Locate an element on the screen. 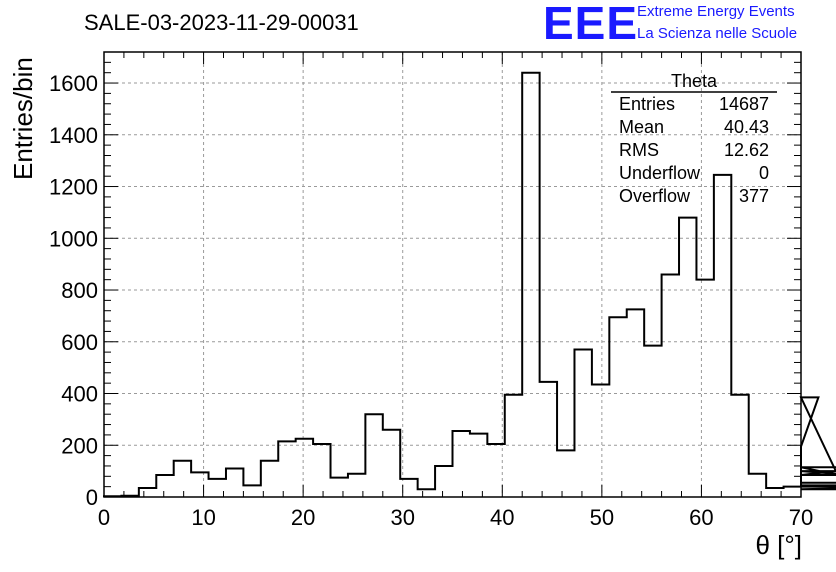 The height and width of the screenshot is (572, 836). x-axis-label: θ [°] is located at coordinates (778, 545).